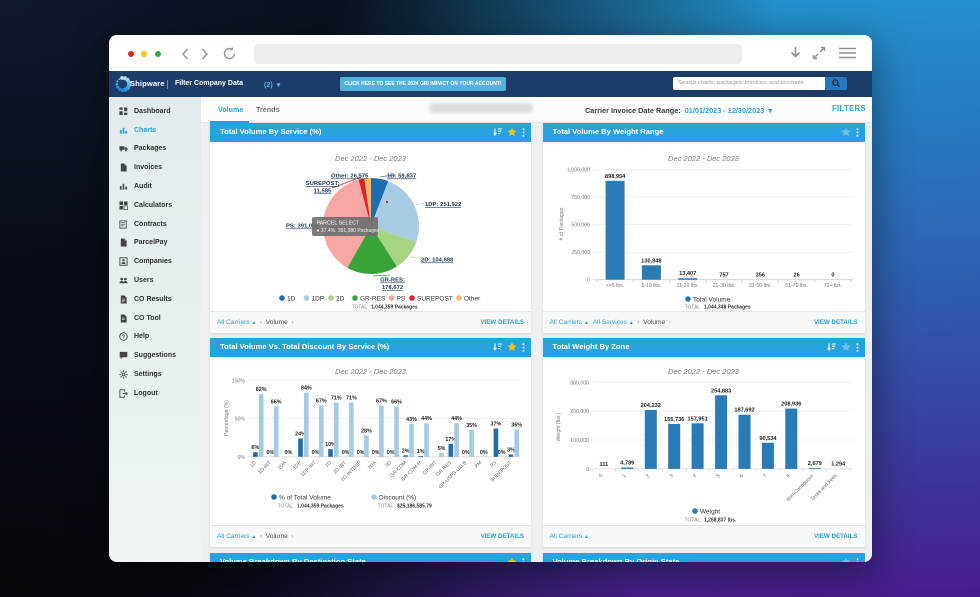 The width and height of the screenshot is (980, 597). Describe the element at coordinates (697, 419) in the screenshot. I see `svg-text: 157,951` at that location.